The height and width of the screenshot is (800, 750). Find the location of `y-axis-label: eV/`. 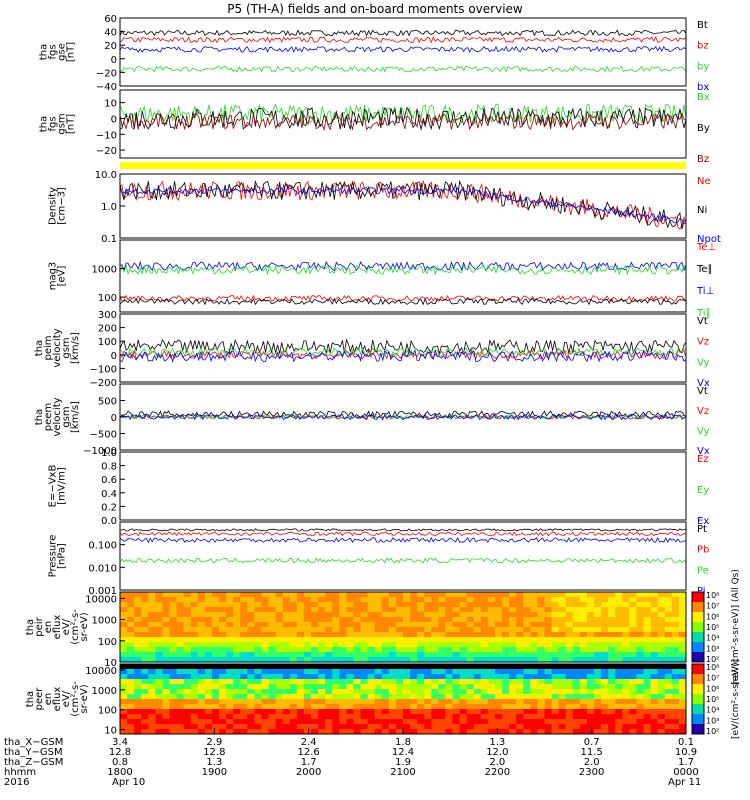

y-axis-label: eV/ is located at coordinates (66, 626).